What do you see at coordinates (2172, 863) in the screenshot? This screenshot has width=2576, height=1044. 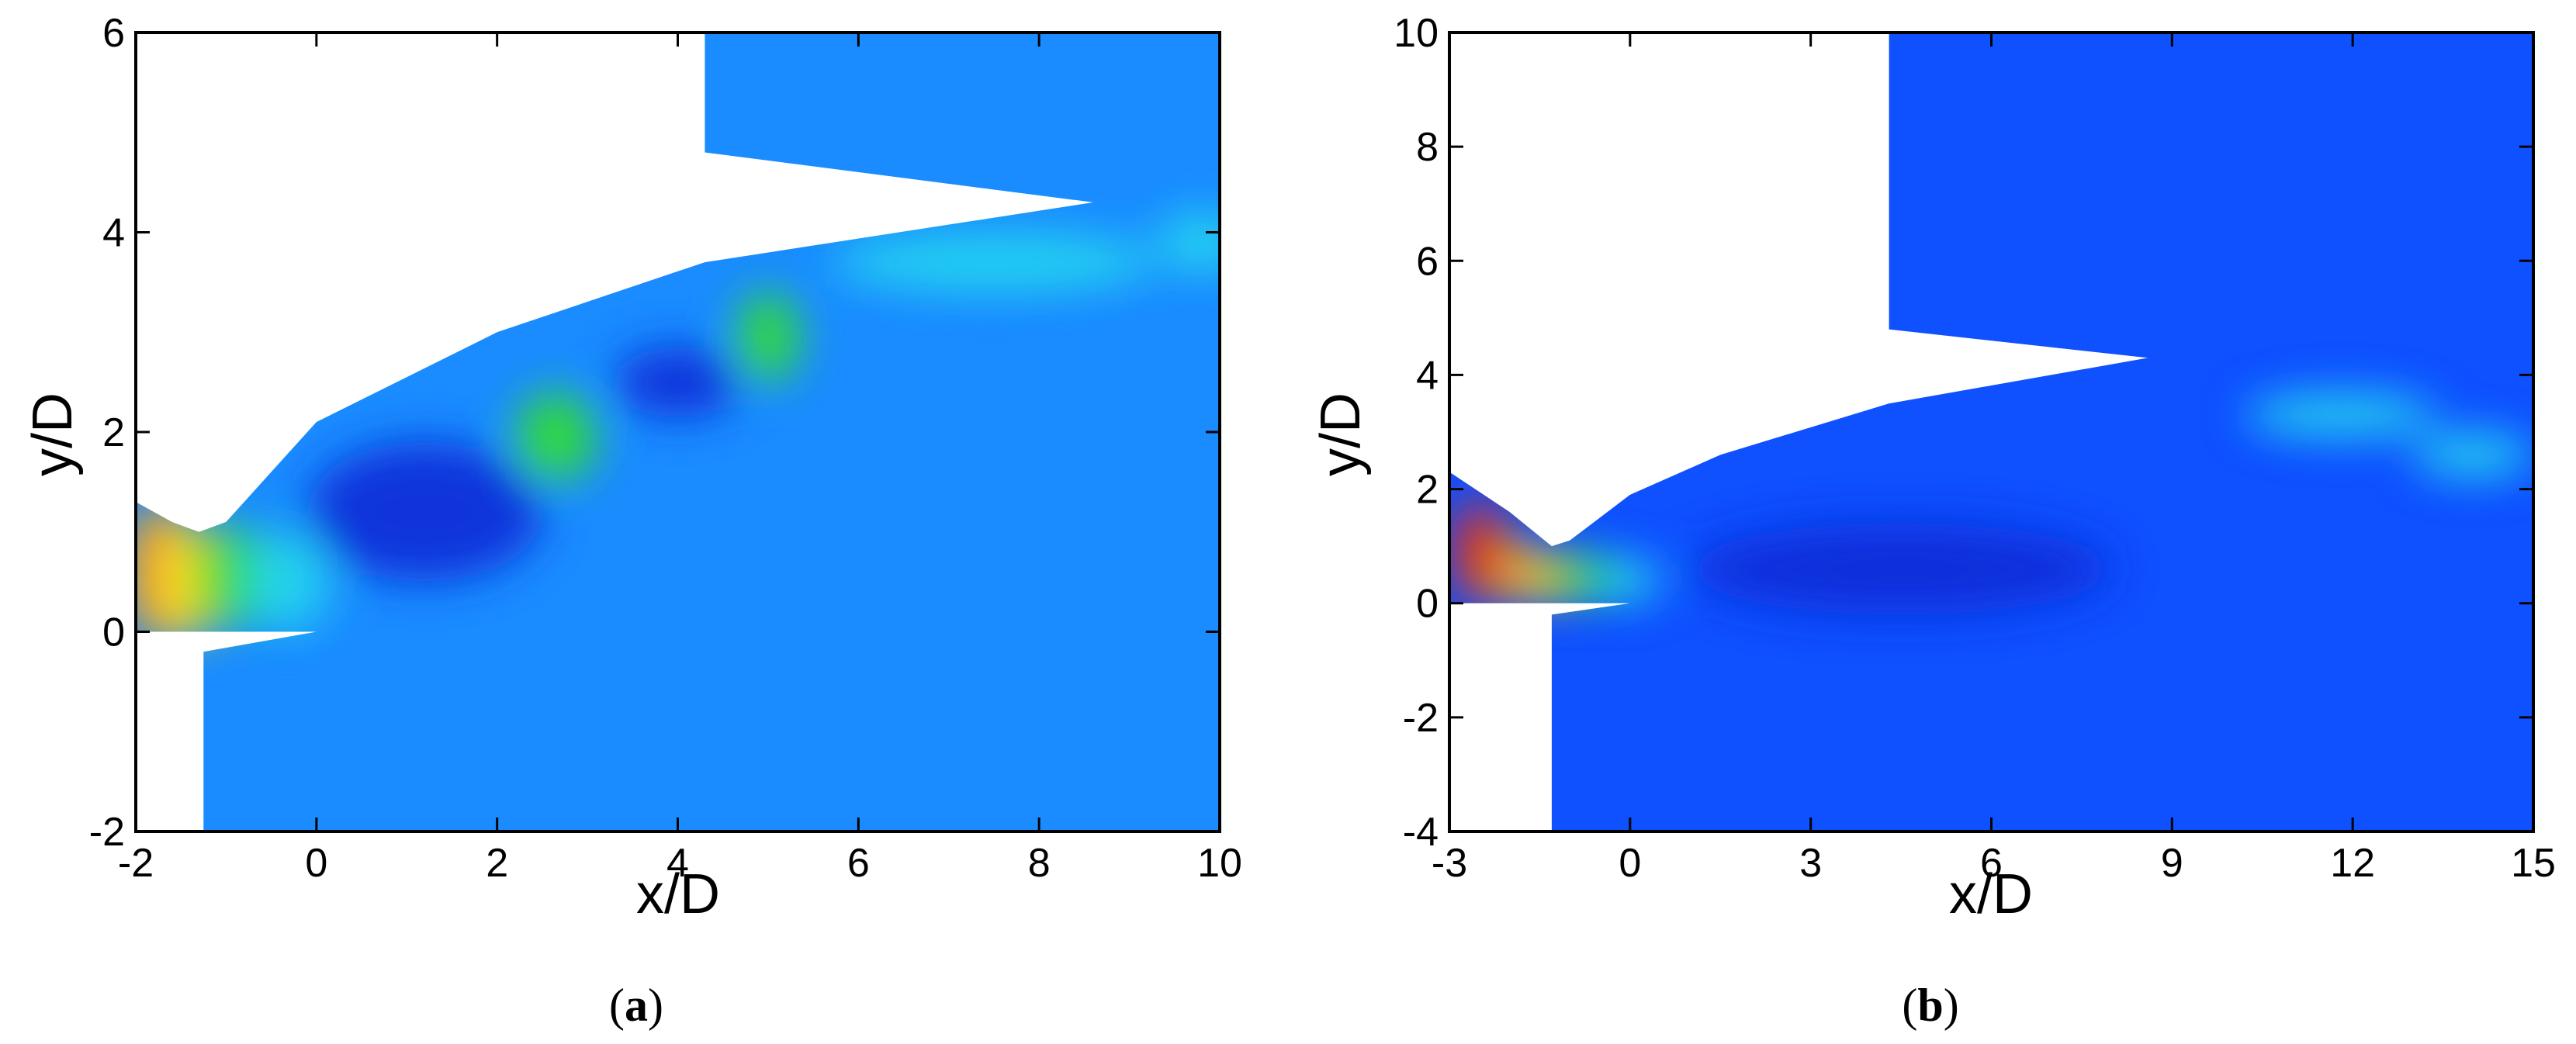 I see `x-tick-label: 9` at bounding box center [2172, 863].